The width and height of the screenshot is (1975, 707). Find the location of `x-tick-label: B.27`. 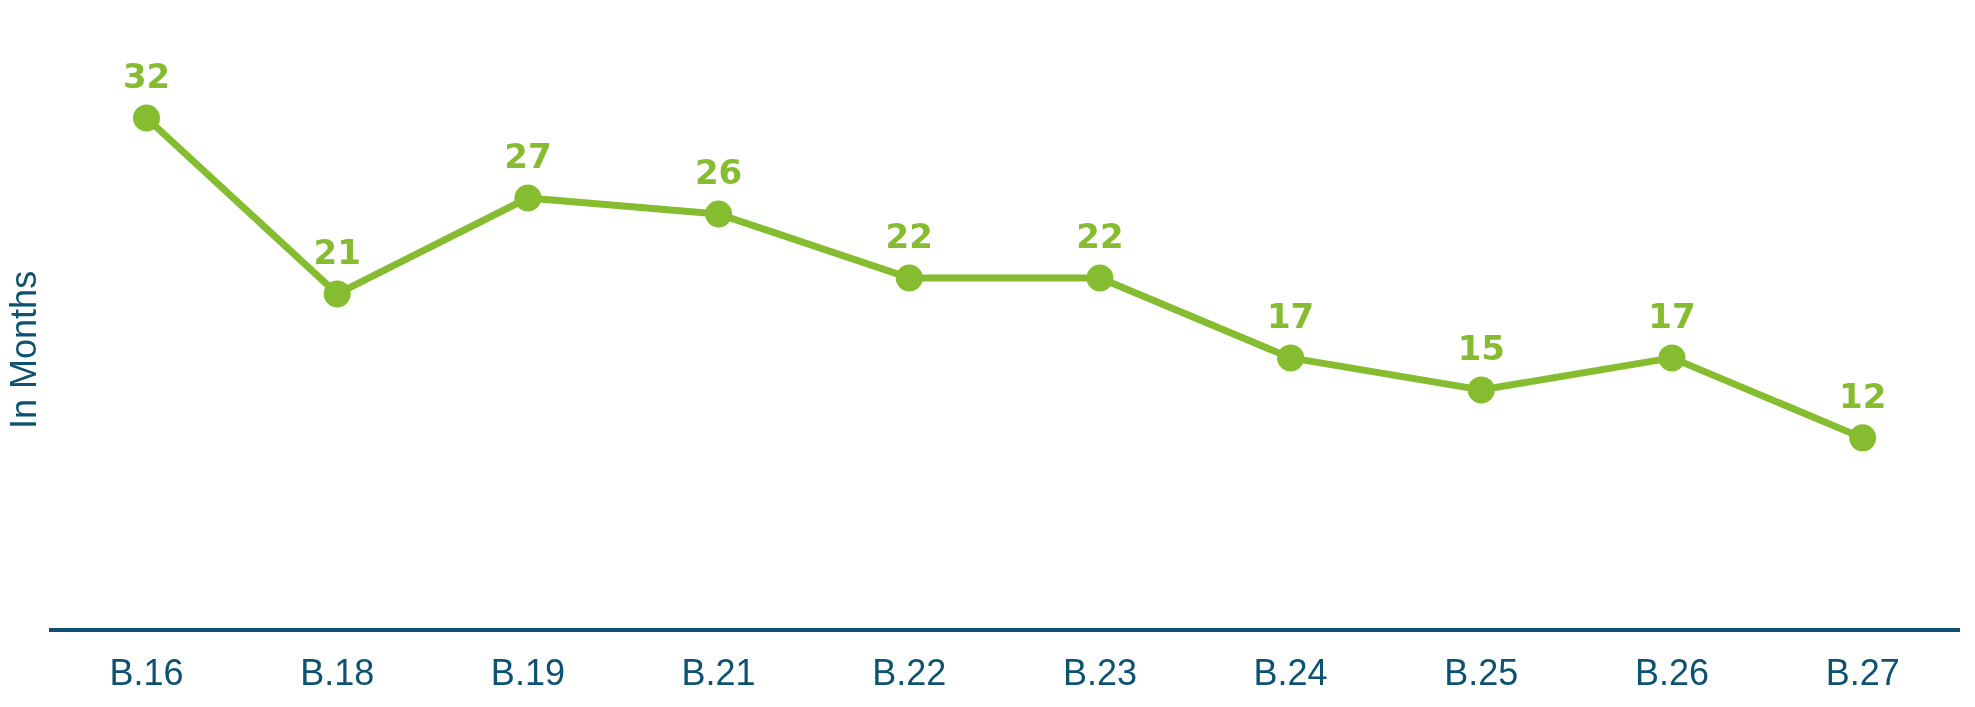

x-tick-label: B.27 is located at coordinates (1862, 673).